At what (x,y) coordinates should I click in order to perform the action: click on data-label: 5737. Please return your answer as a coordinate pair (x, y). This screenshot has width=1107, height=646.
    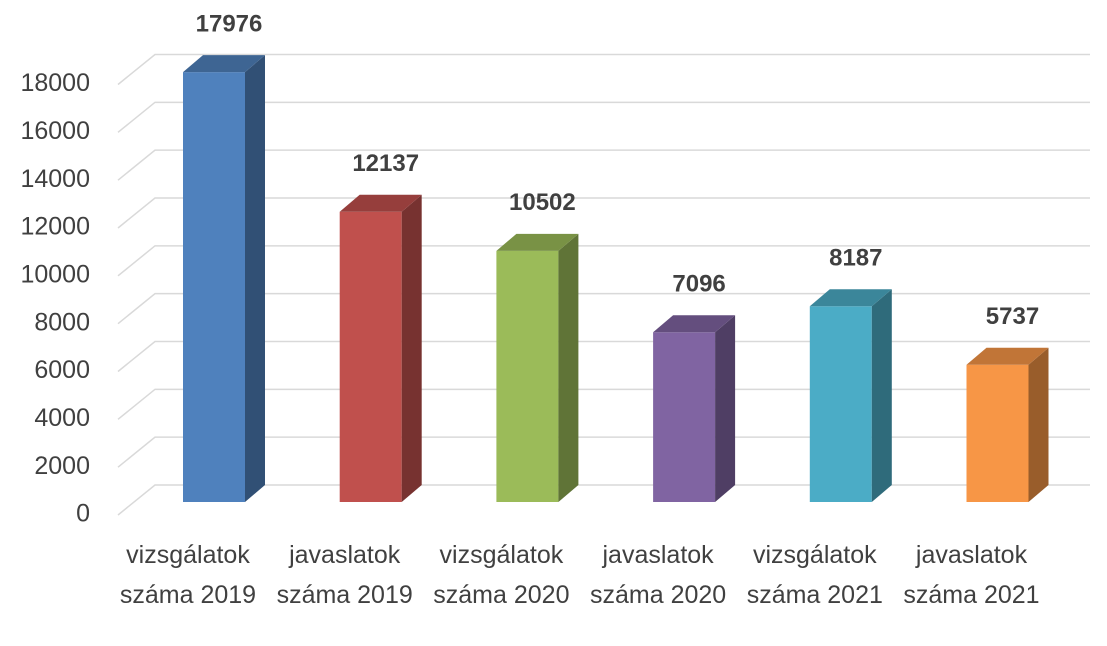
    Looking at the image, I should click on (1012, 316).